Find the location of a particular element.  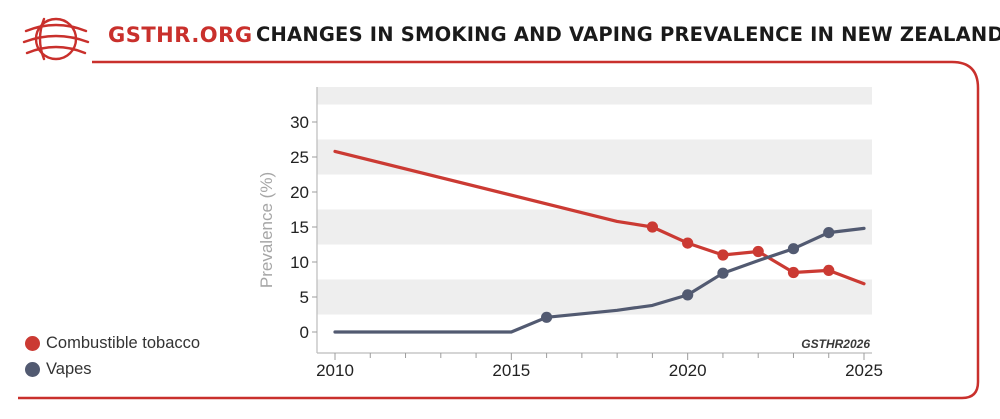

series-line-vapes is located at coordinates (599, 280).